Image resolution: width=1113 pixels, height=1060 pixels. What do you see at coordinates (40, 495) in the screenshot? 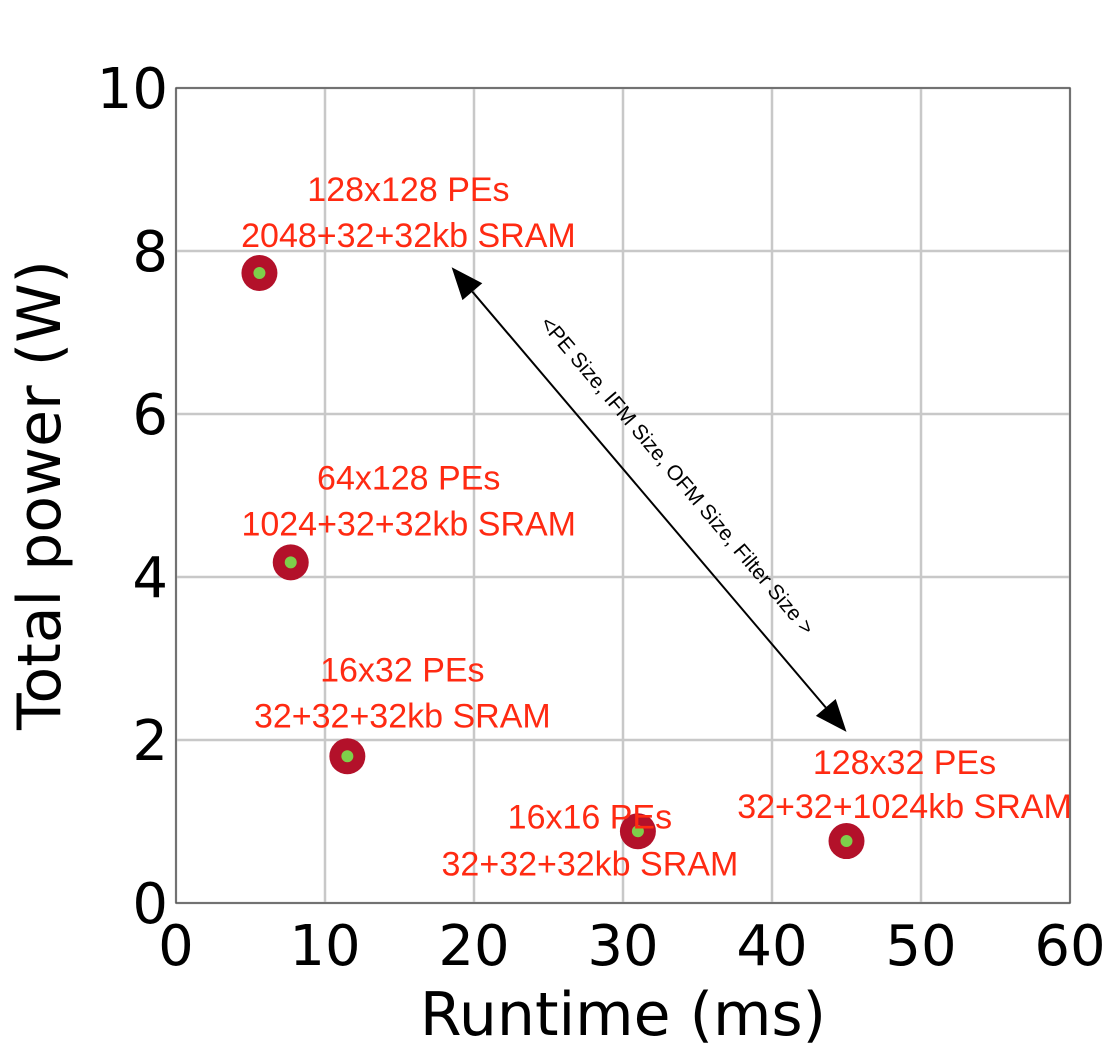
I see `y-axis-title: Total power (W)` at bounding box center [40, 495].